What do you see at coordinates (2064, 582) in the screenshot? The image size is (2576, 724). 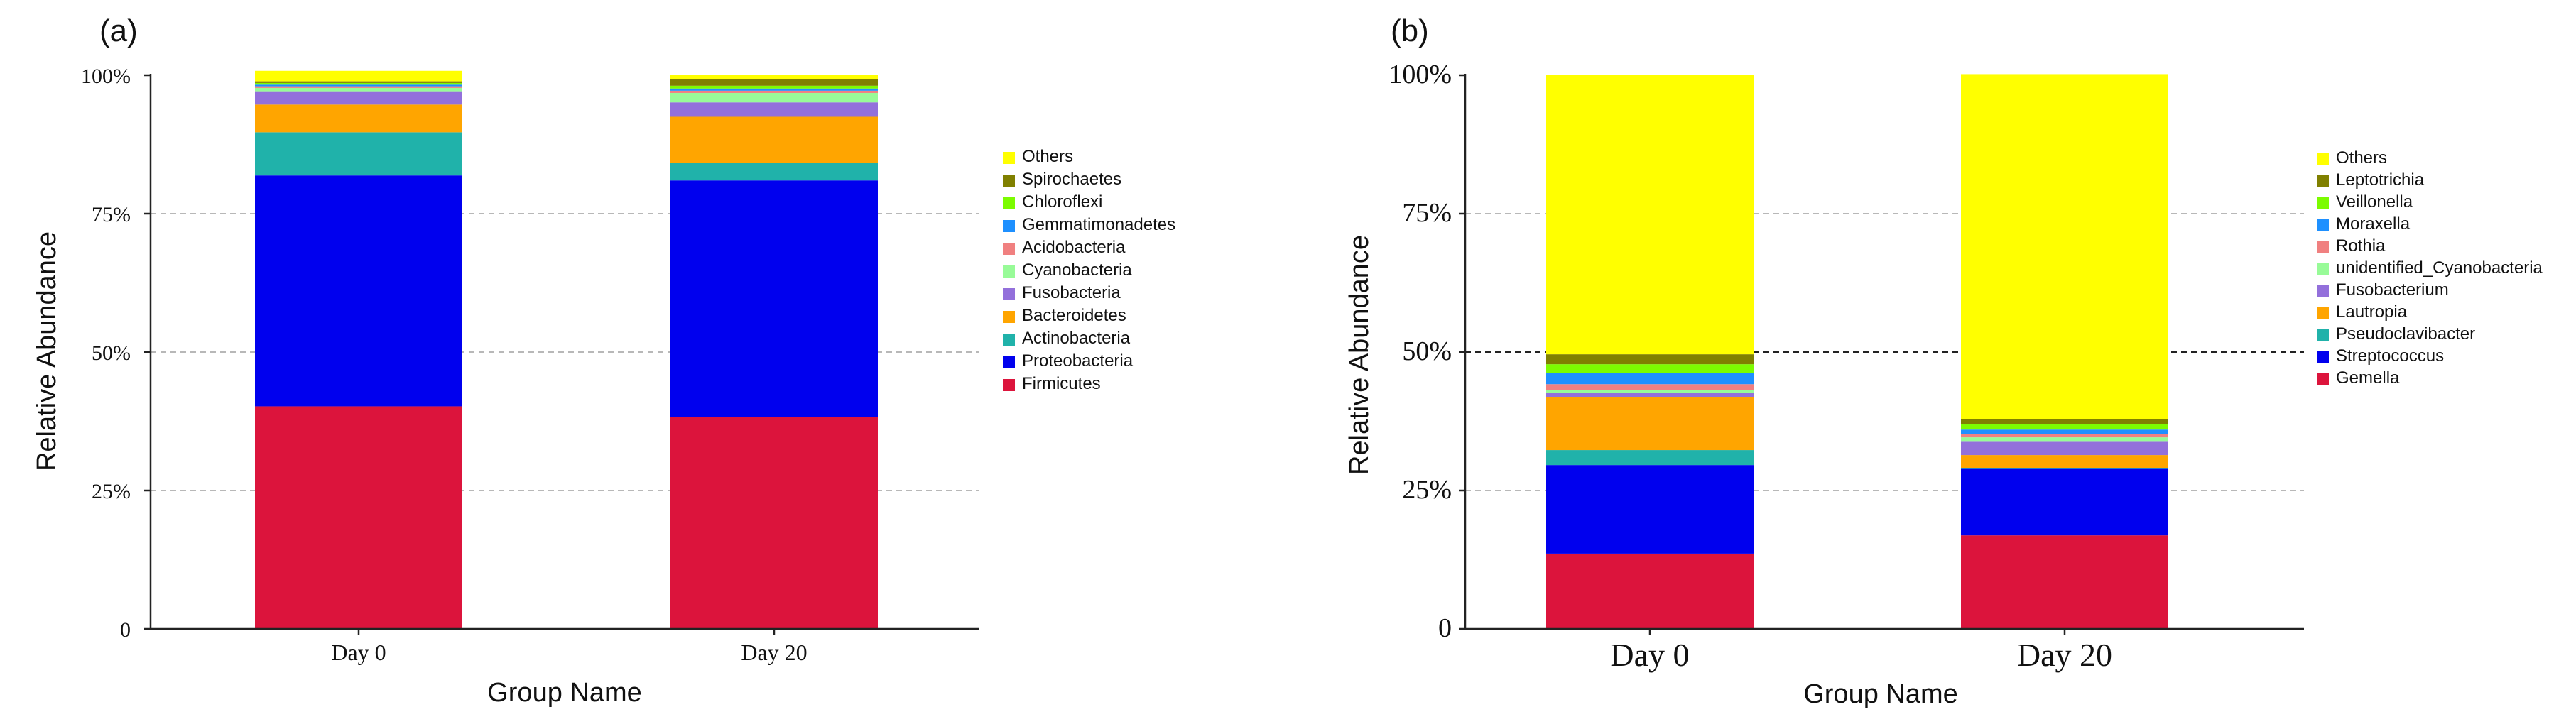 I see `panel-b-bar-day-20-gemella` at bounding box center [2064, 582].